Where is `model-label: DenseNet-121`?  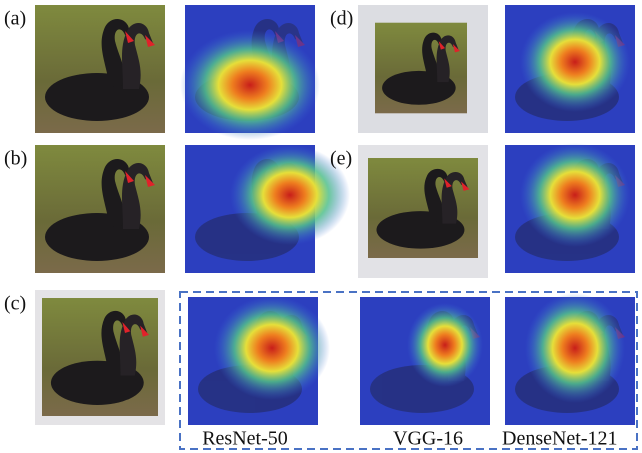
model-label: DenseNet-121 is located at coordinates (560, 439).